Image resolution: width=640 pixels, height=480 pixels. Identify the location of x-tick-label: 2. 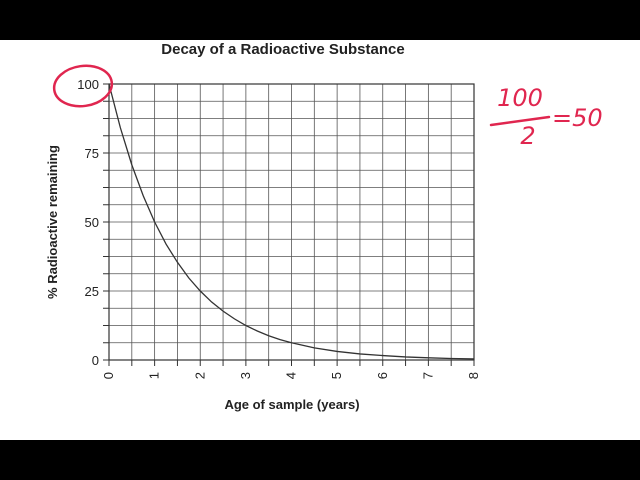
(199, 375).